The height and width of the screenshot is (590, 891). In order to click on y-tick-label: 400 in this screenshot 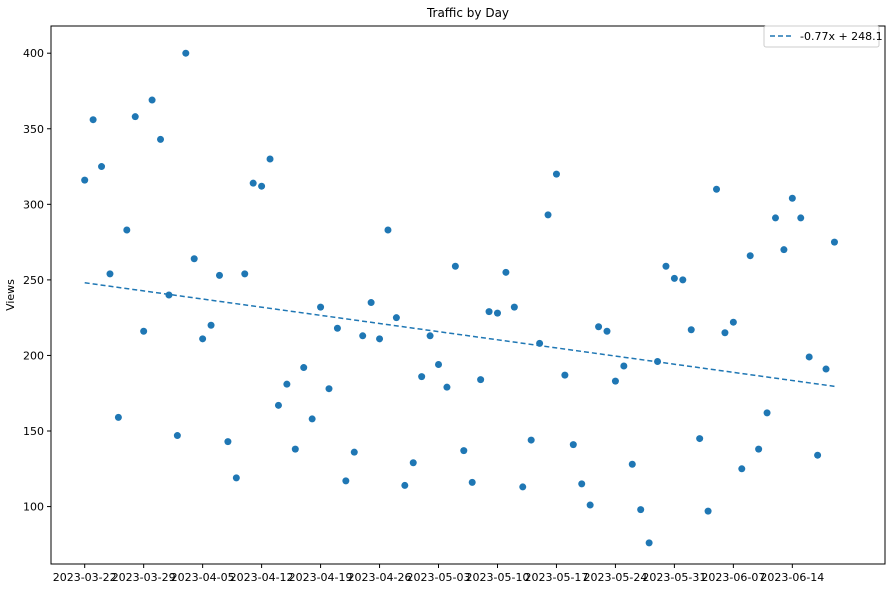, I will do `click(33, 53)`.